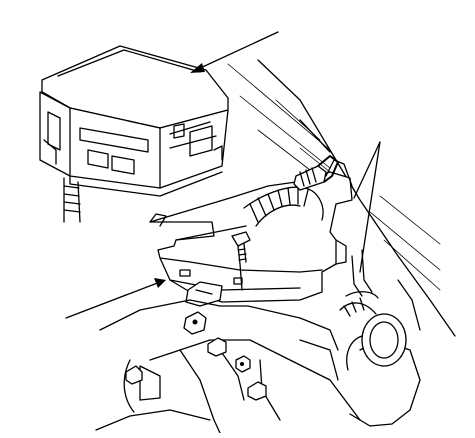 This screenshot has width=475, height=438. What do you see at coordinates (373, 310) in the screenshot?
I see `coolant-hose` at bounding box center [373, 310].